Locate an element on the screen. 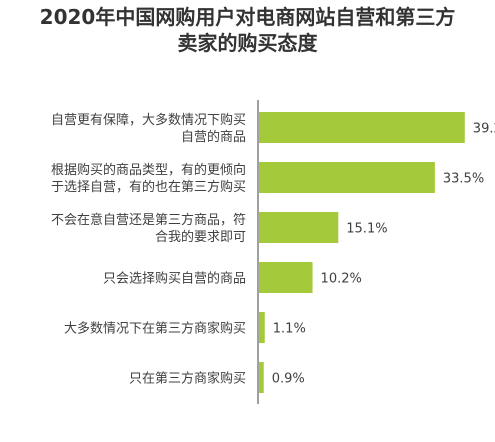 Image resolution: width=495 pixels, height=442 pixels. value-label-5: 0.9% is located at coordinates (288, 379).